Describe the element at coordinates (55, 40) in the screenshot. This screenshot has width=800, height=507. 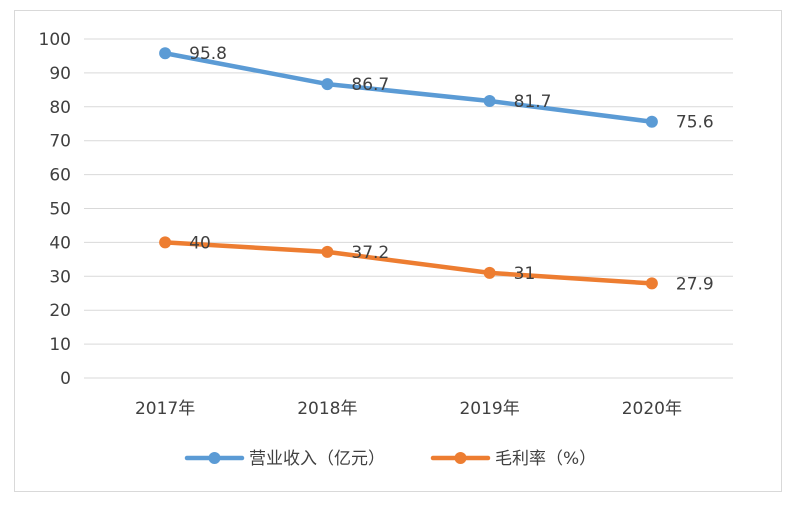
I see `y-tick-label: 100` at that location.